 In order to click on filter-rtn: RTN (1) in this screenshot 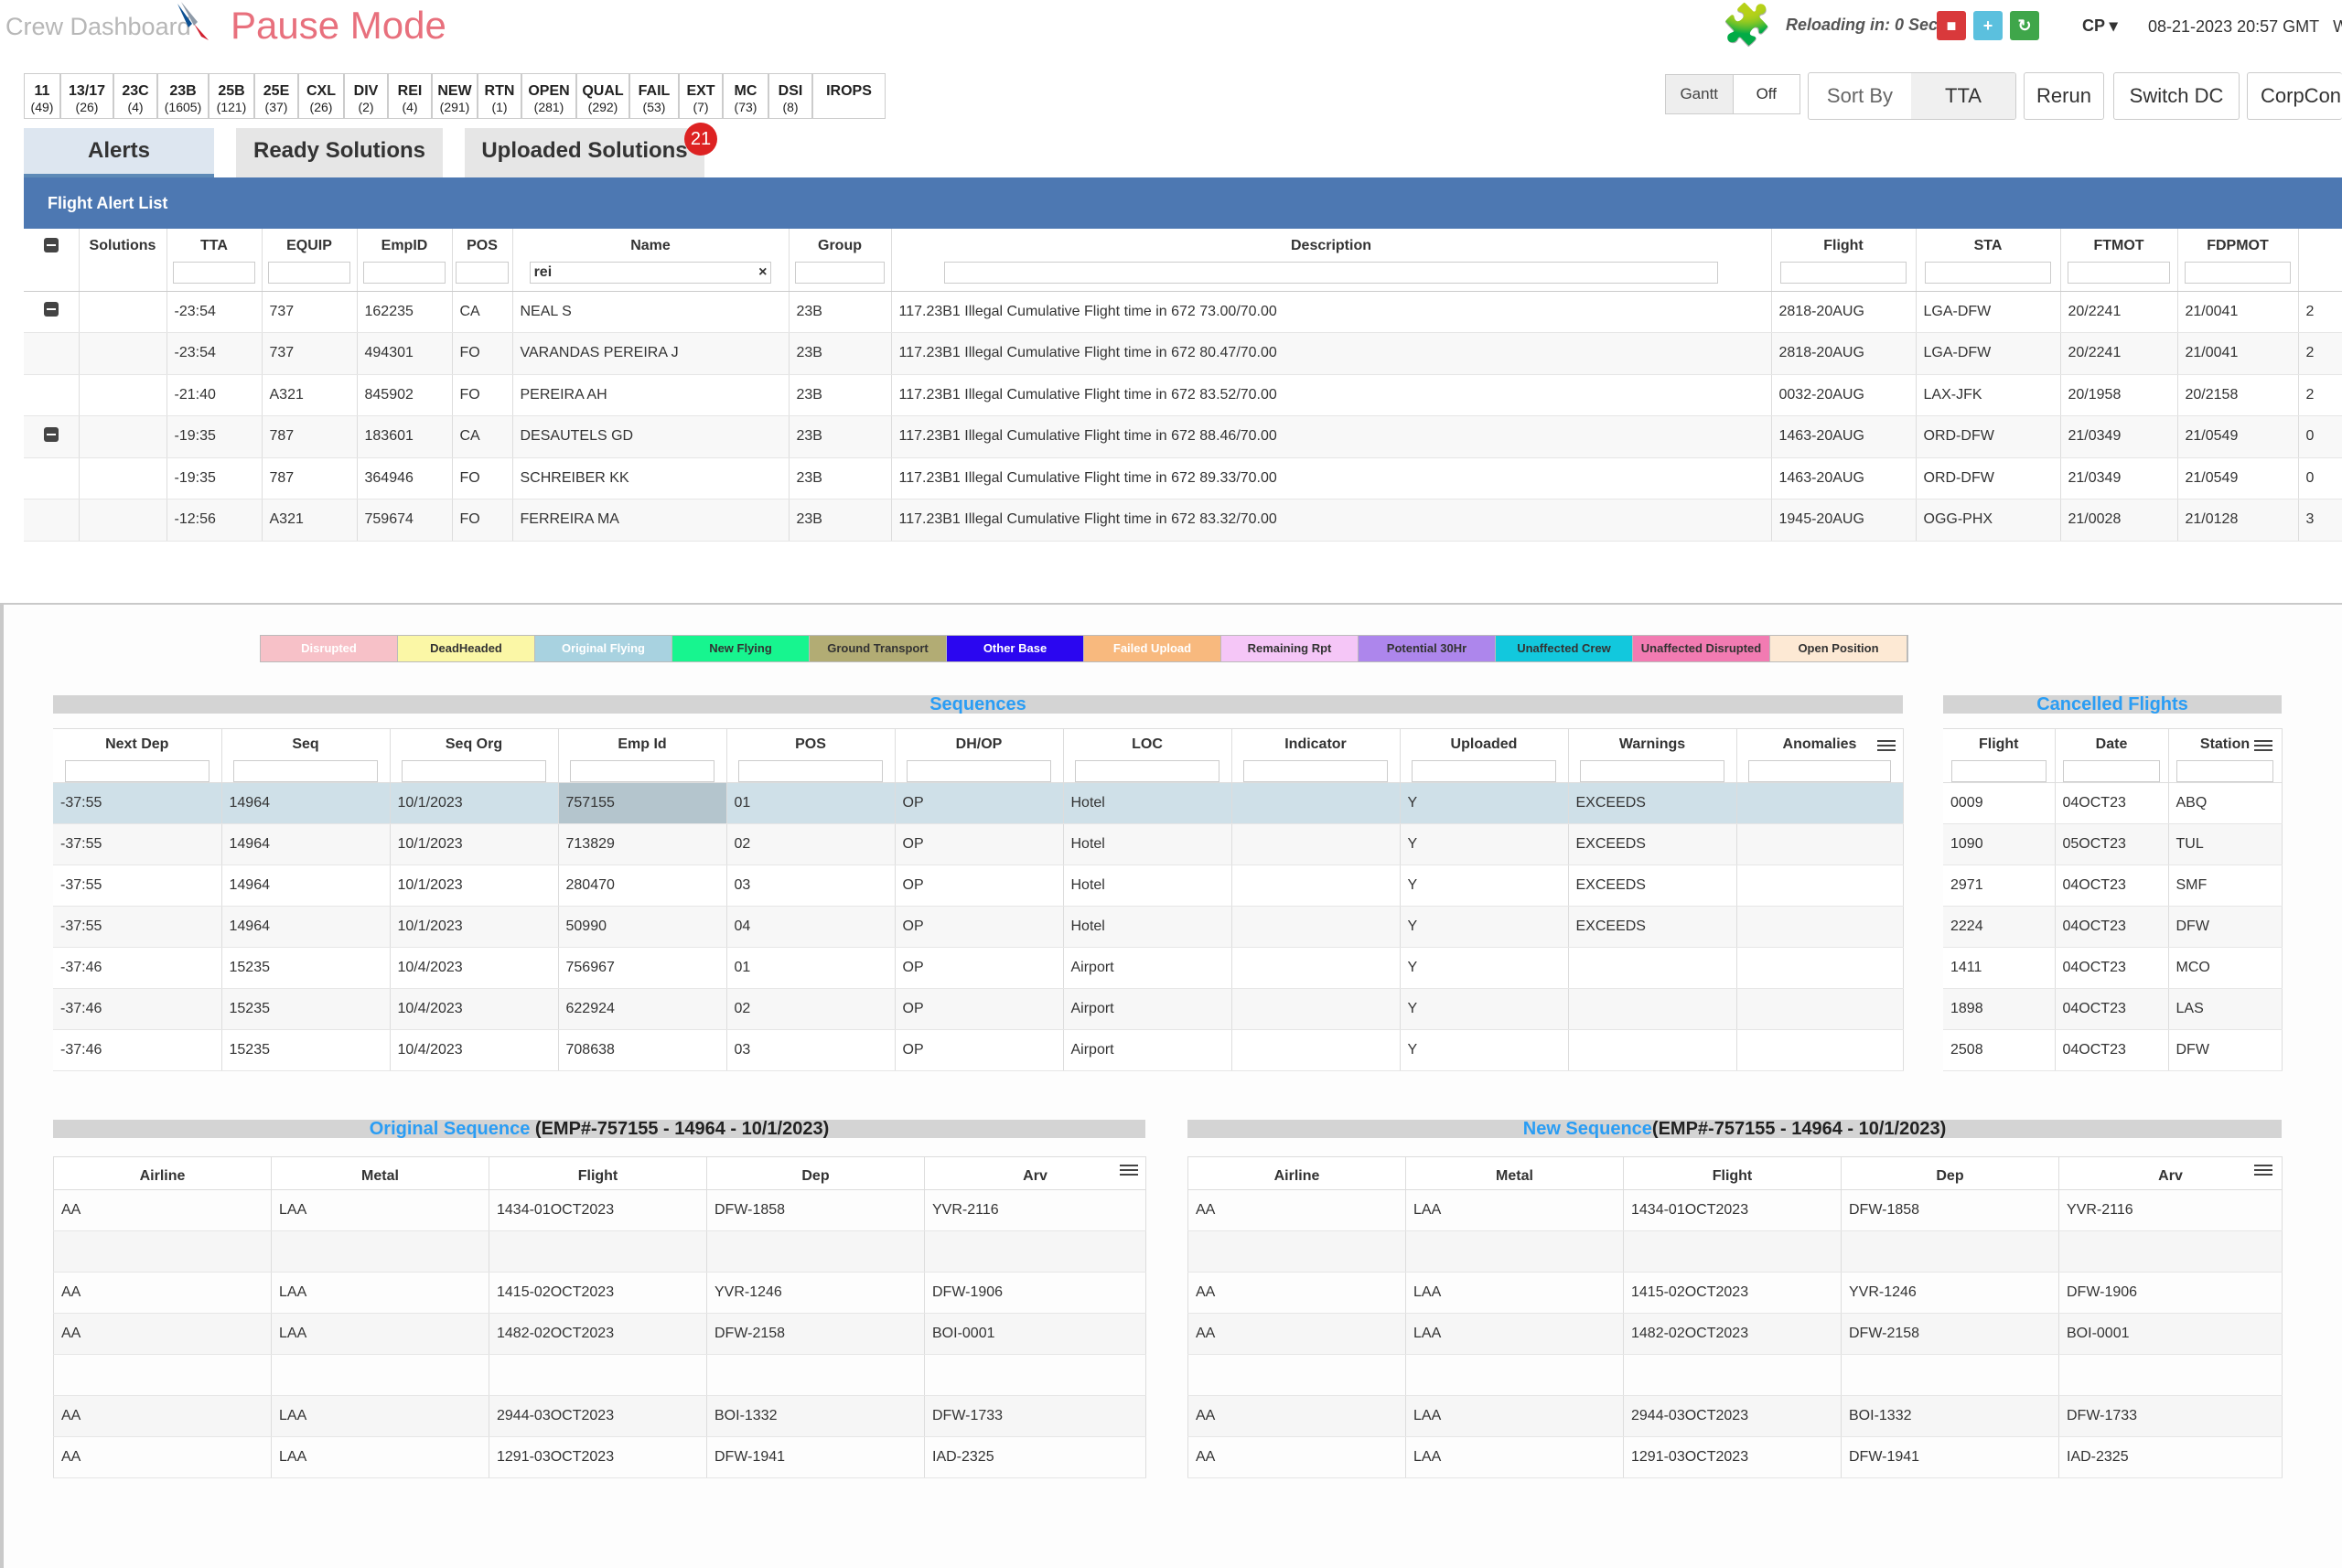, I will do `click(499, 96)`.